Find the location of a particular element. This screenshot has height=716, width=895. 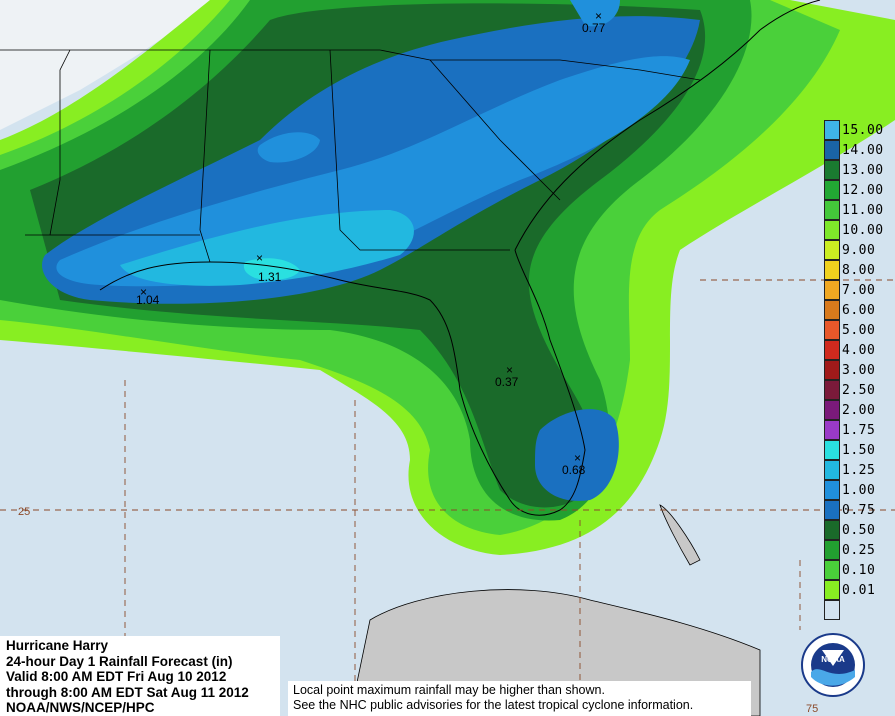

legend-row: 0.75 is located at coordinates (857, 510).